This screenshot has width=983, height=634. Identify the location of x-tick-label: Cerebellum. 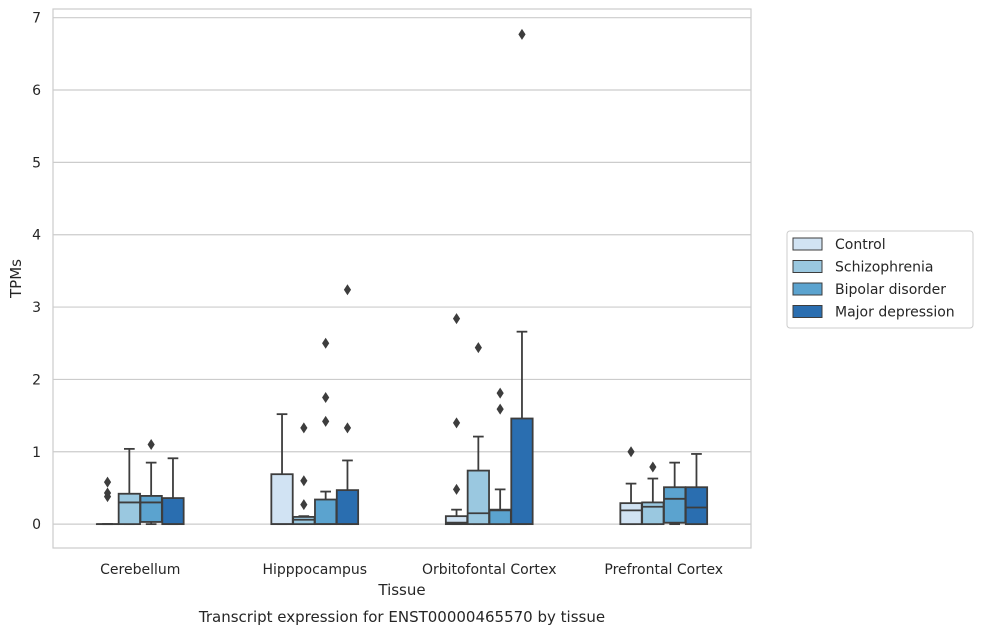
(140, 570).